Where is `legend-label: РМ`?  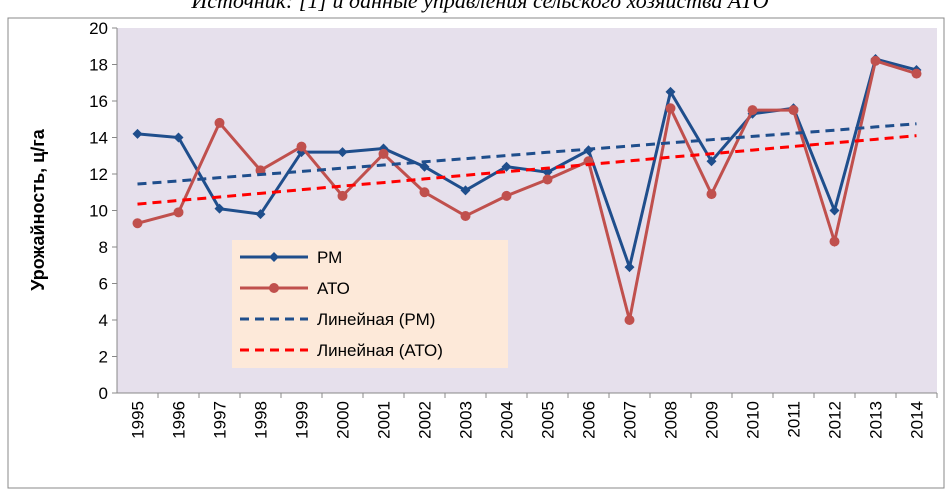
legend-label: РМ is located at coordinates (329, 257).